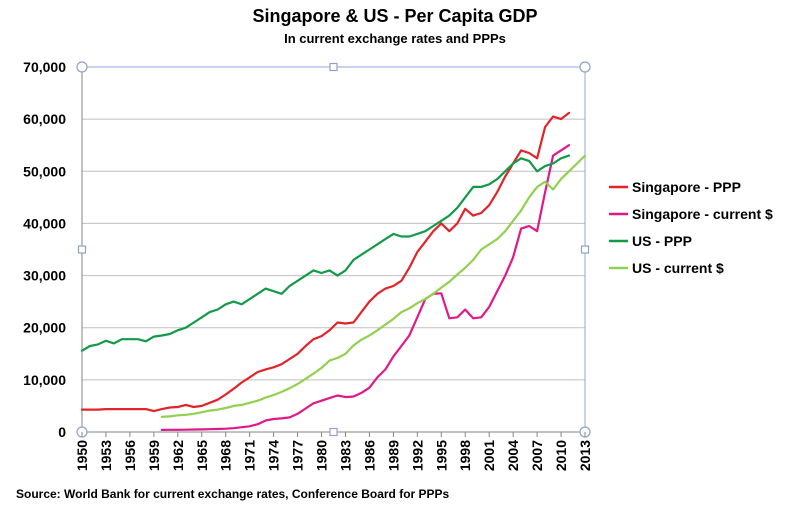  I want to click on y-tick-label: 40,000, so click(44, 223).